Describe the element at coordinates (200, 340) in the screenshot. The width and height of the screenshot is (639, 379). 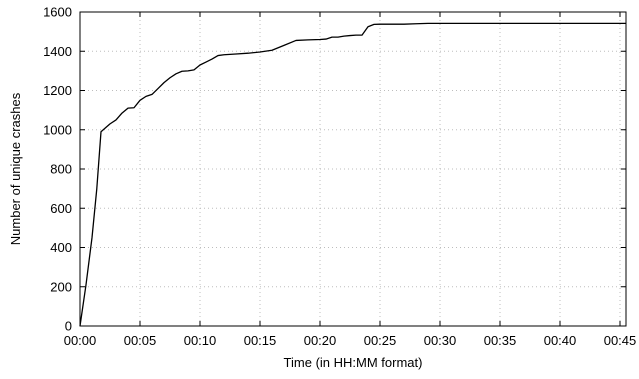
I see `x-tick-label: 00:10` at that location.